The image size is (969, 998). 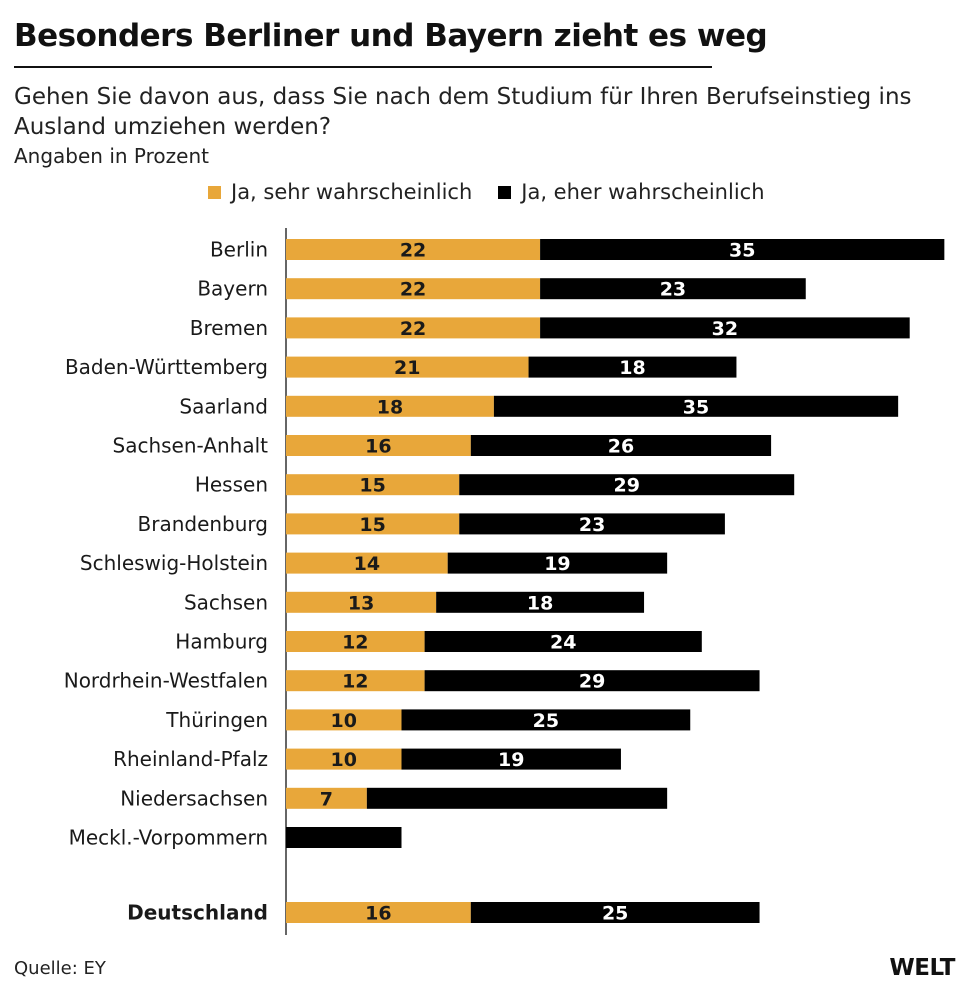 What do you see at coordinates (231, 485) in the screenshot?
I see `category-label: Hessen` at bounding box center [231, 485].